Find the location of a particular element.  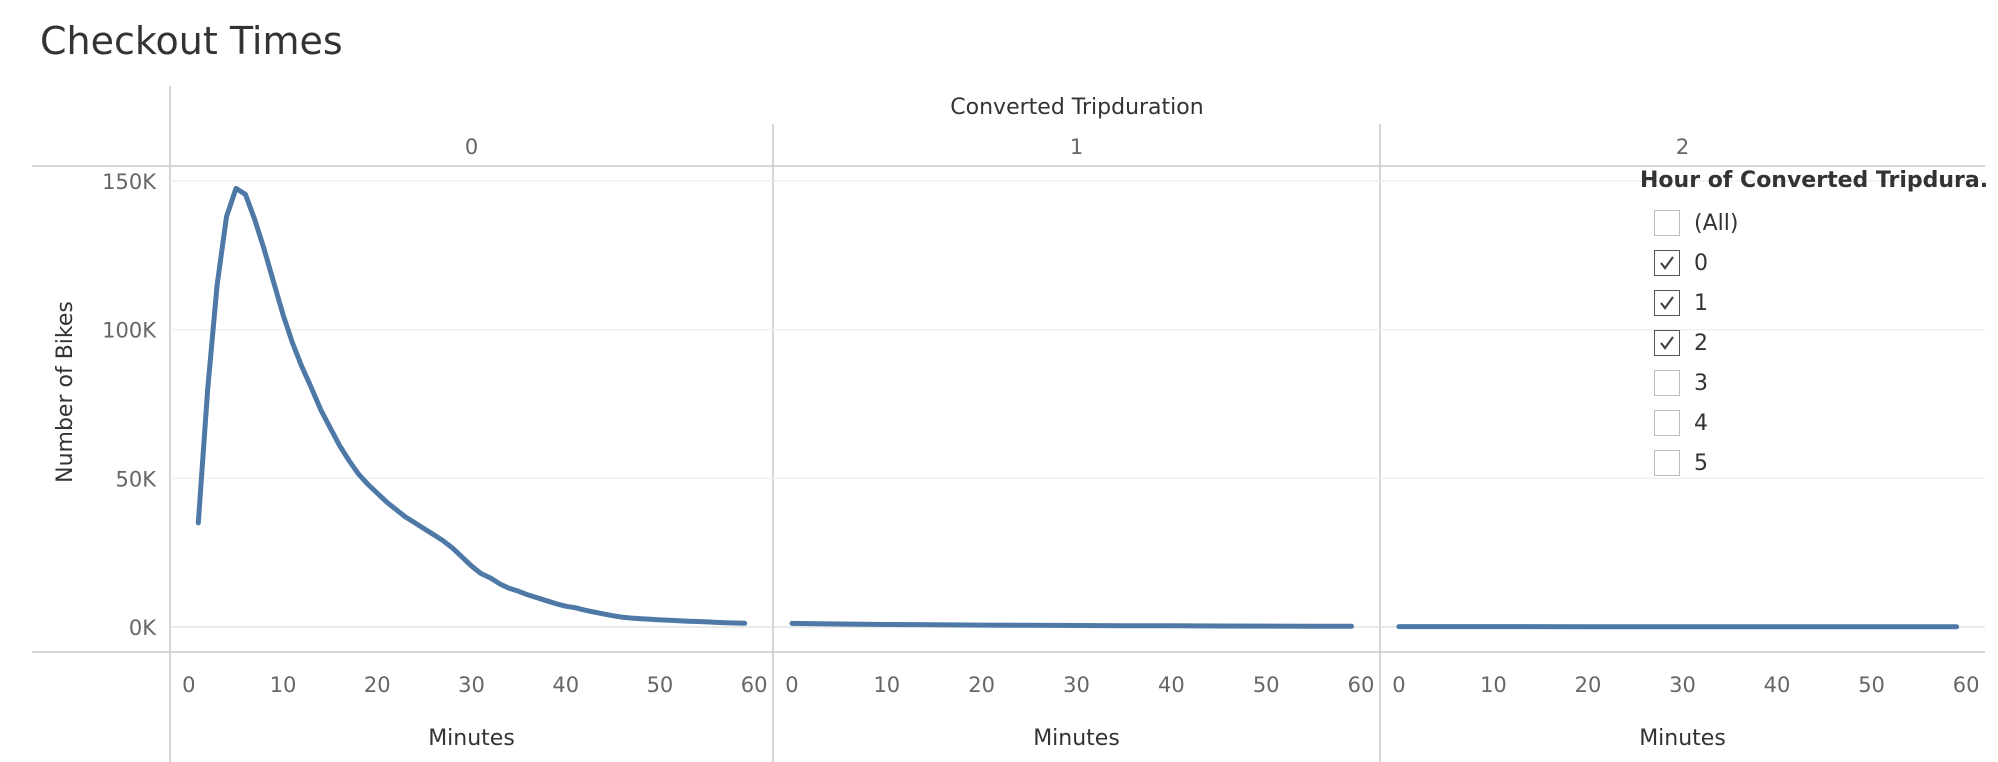

filter-item-label: (All) is located at coordinates (1716, 223).